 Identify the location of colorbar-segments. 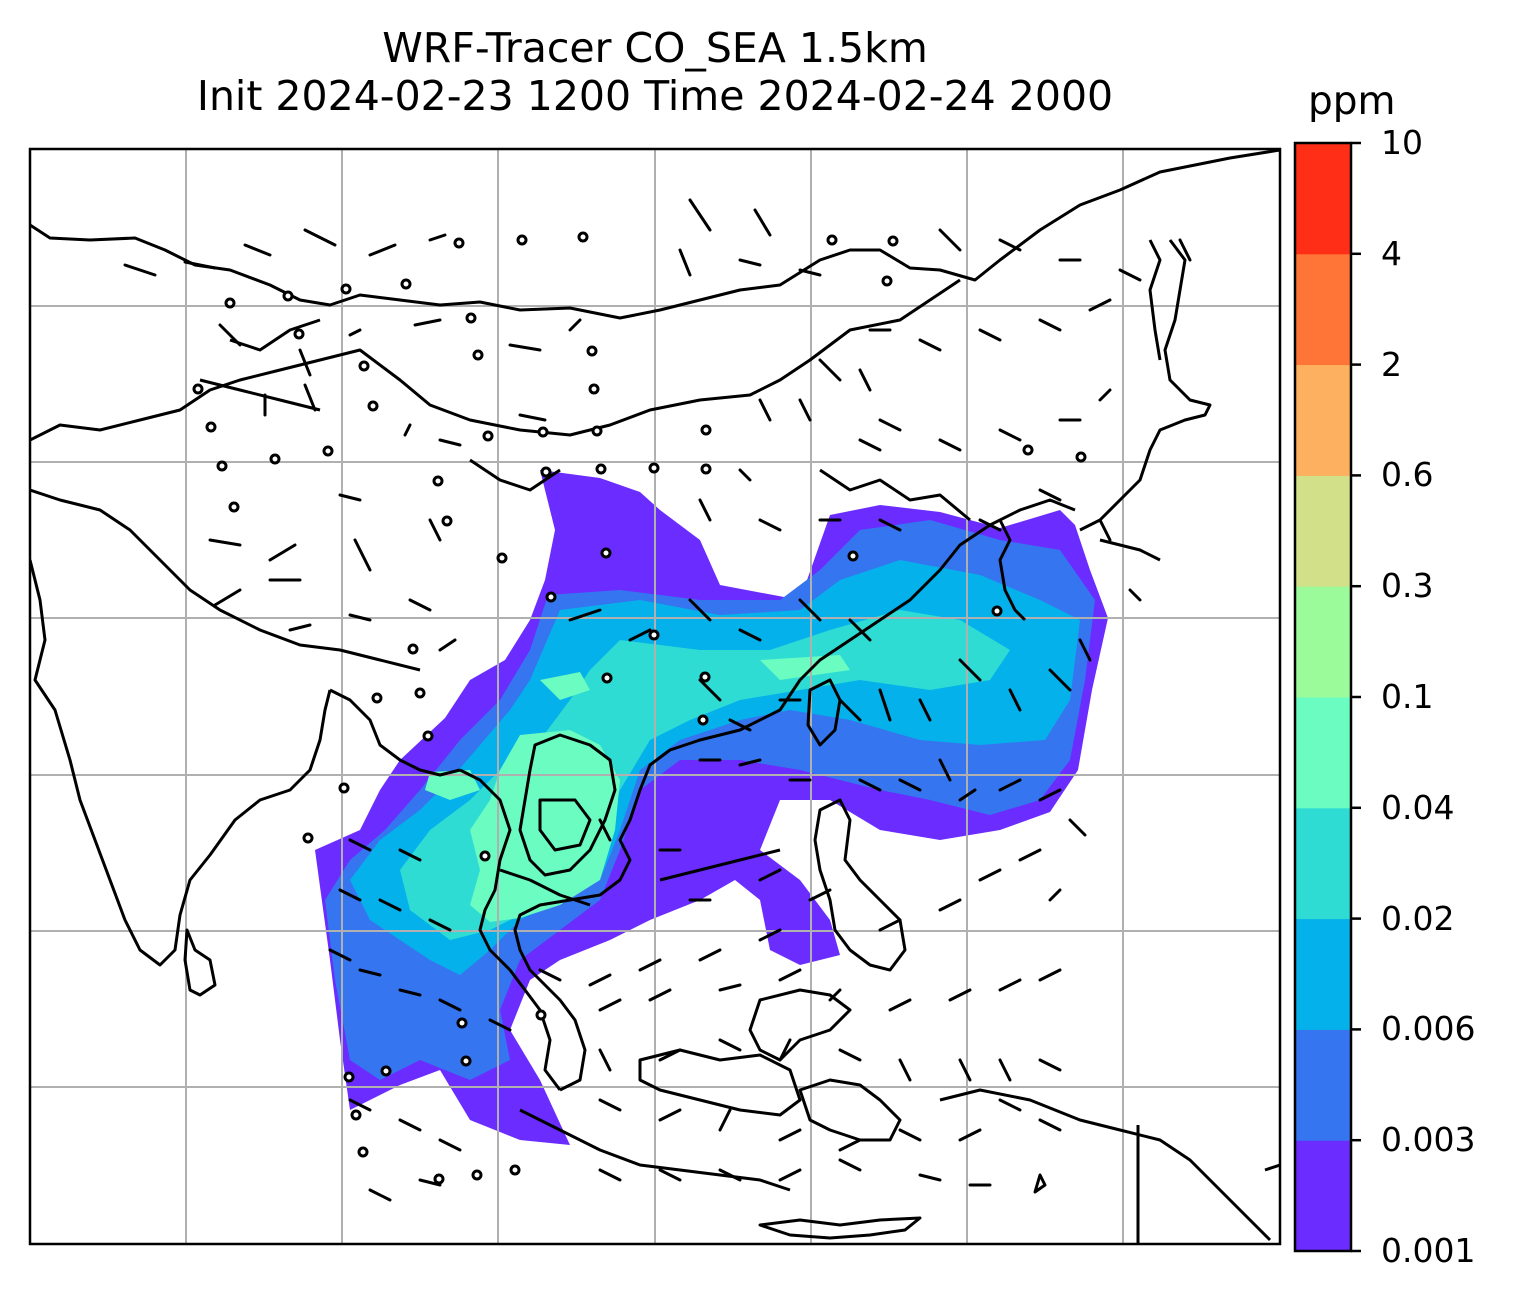
(1323, 697).